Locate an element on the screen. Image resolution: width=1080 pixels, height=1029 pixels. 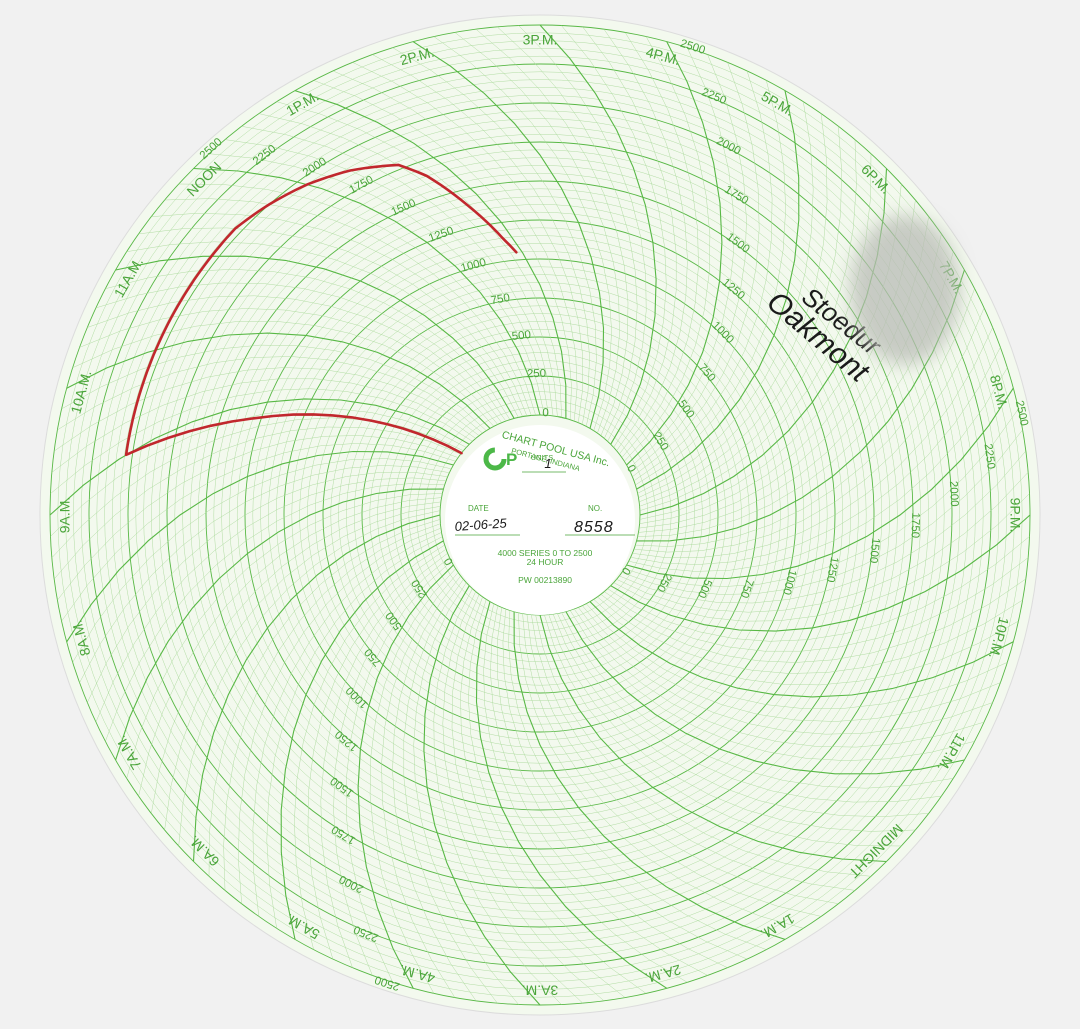
series-info: 4000 SERIES 0 TO 2500 is located at coordinates (545, 553).